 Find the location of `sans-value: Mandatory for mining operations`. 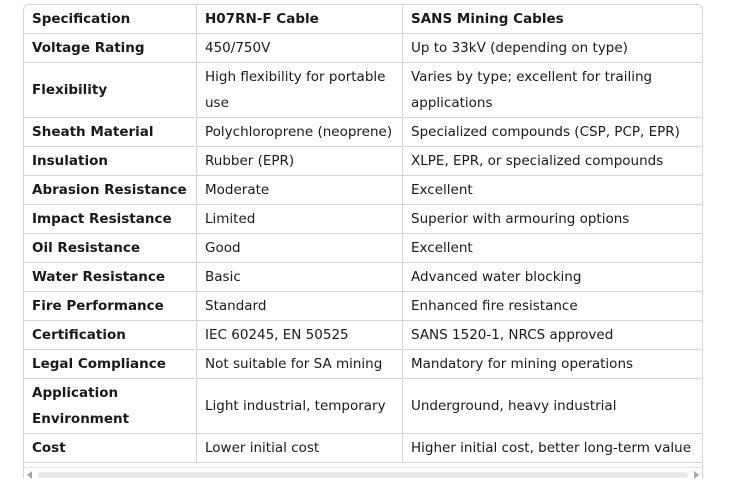

sans-value: Mandatory for mining operations is located at coordinates (552, 364).